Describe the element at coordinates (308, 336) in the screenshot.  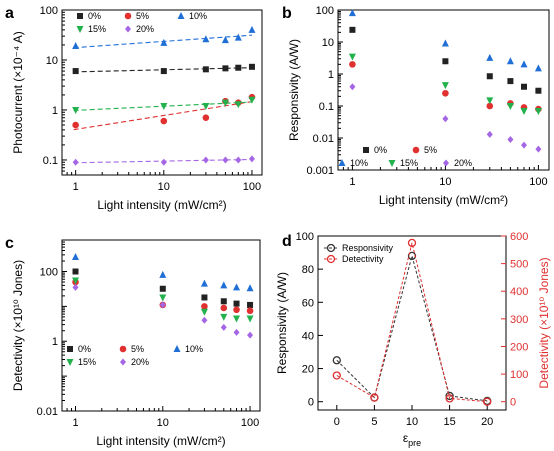
I see `y-tick-label: 40` at that location.